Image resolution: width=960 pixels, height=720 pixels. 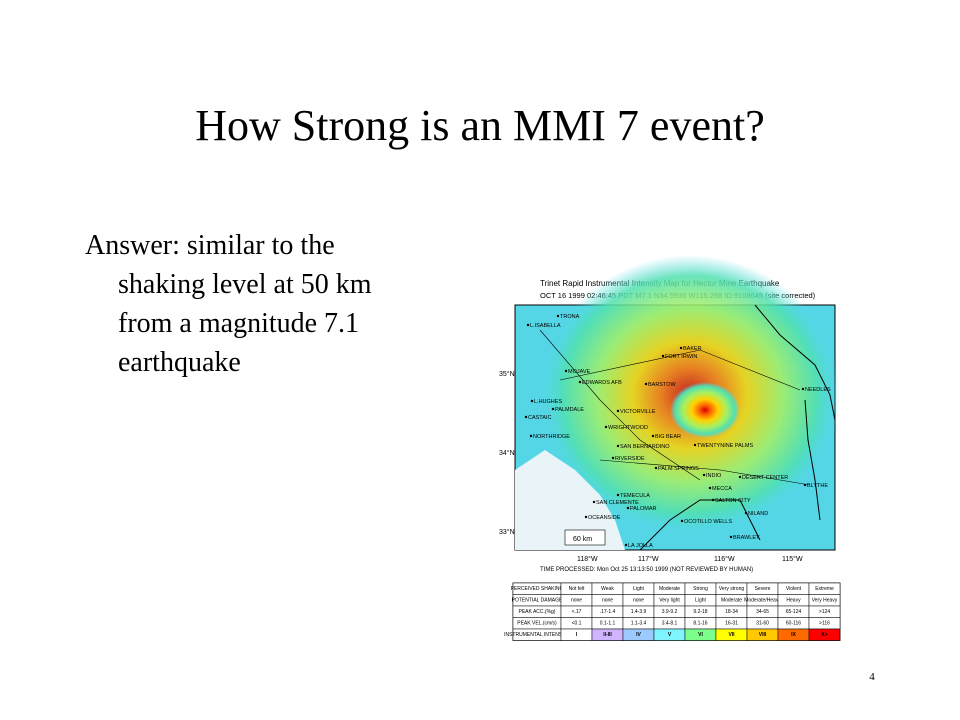 What do you see at coordinates (681, 357) in the screenshot?
I see `place-label: FORT IRWIN` at bounding box center [681, 357].